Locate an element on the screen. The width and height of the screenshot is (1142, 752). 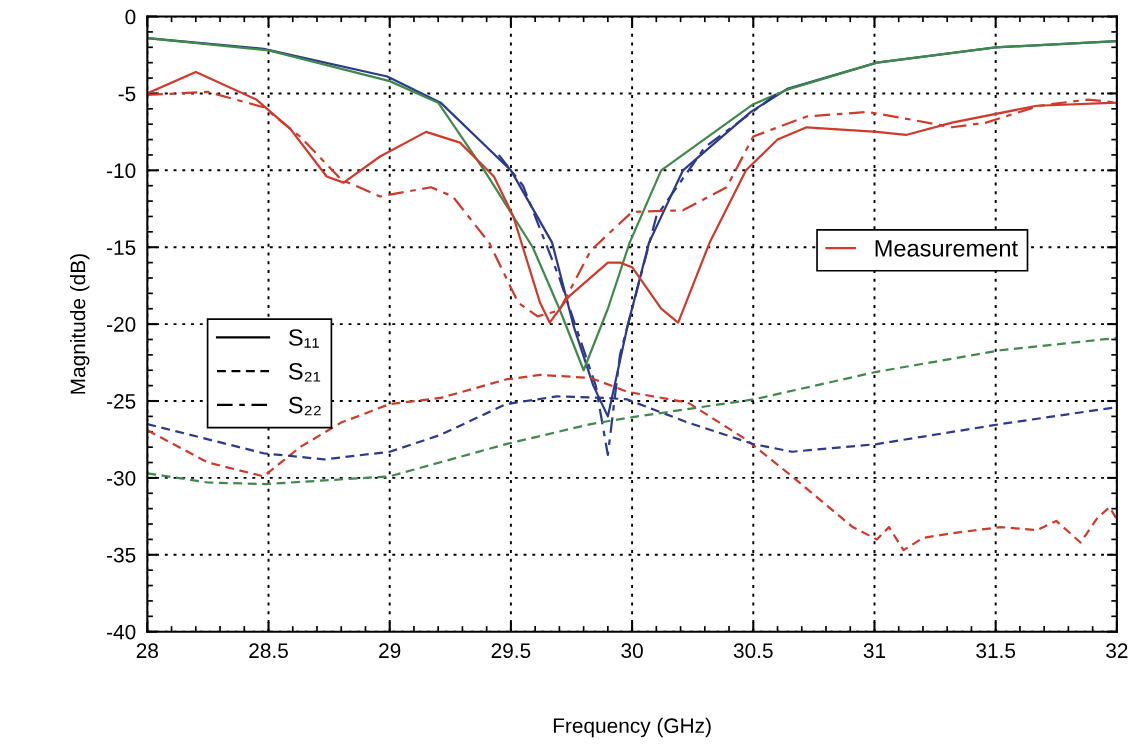
y-tick-label: -15 is located at coordinates (121, 247).